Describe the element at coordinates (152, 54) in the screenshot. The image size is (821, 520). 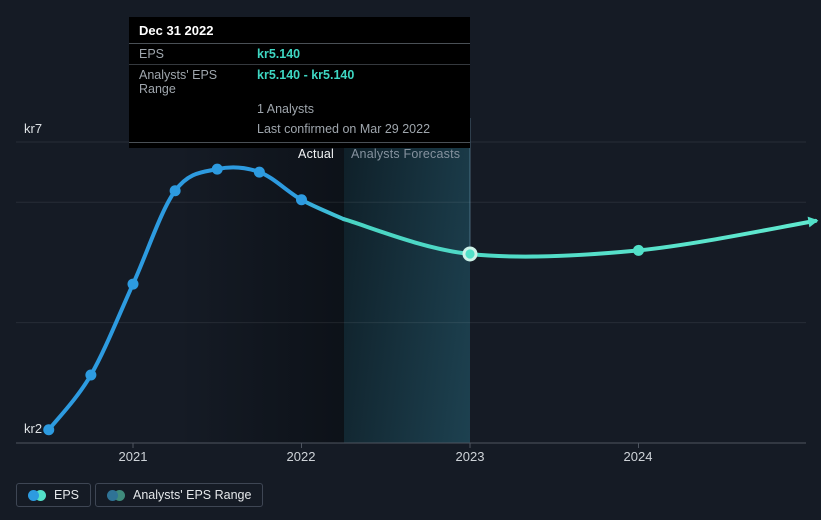
I see `tooltip-eps-label: EPS` at that location.